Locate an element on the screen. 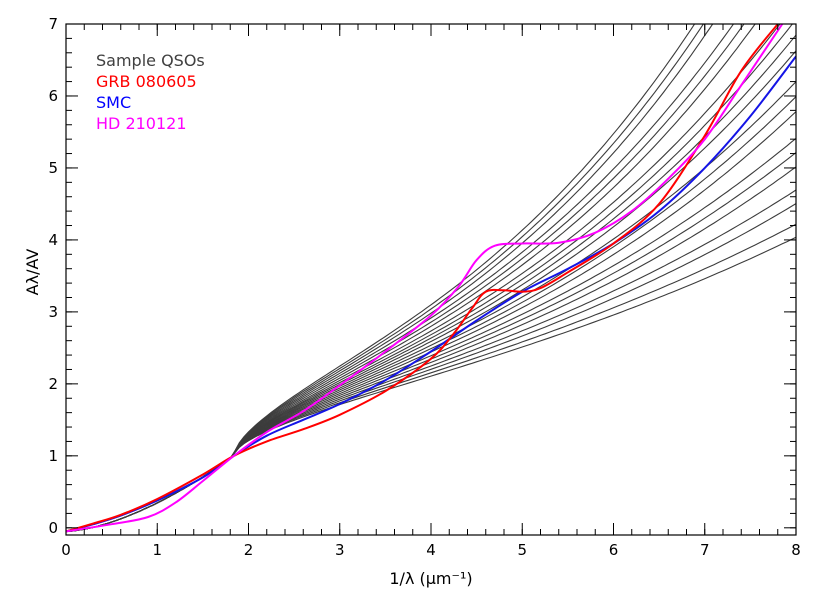 The width and height of the screenshot is (830, 593). y-tick-label: 7 is located at coordinates (53, 24).